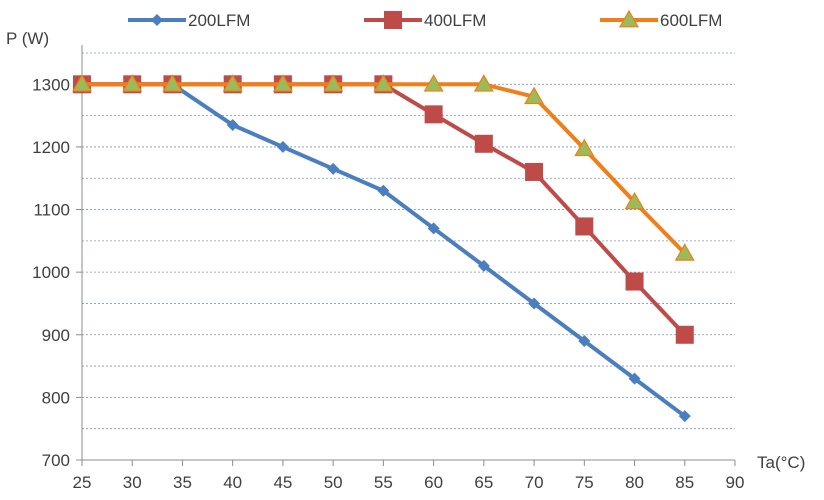  What do you see at coordinates (455, 20) in the screenshot?
I see `legend-label: 400LFM` at bounding box center [455, 20].